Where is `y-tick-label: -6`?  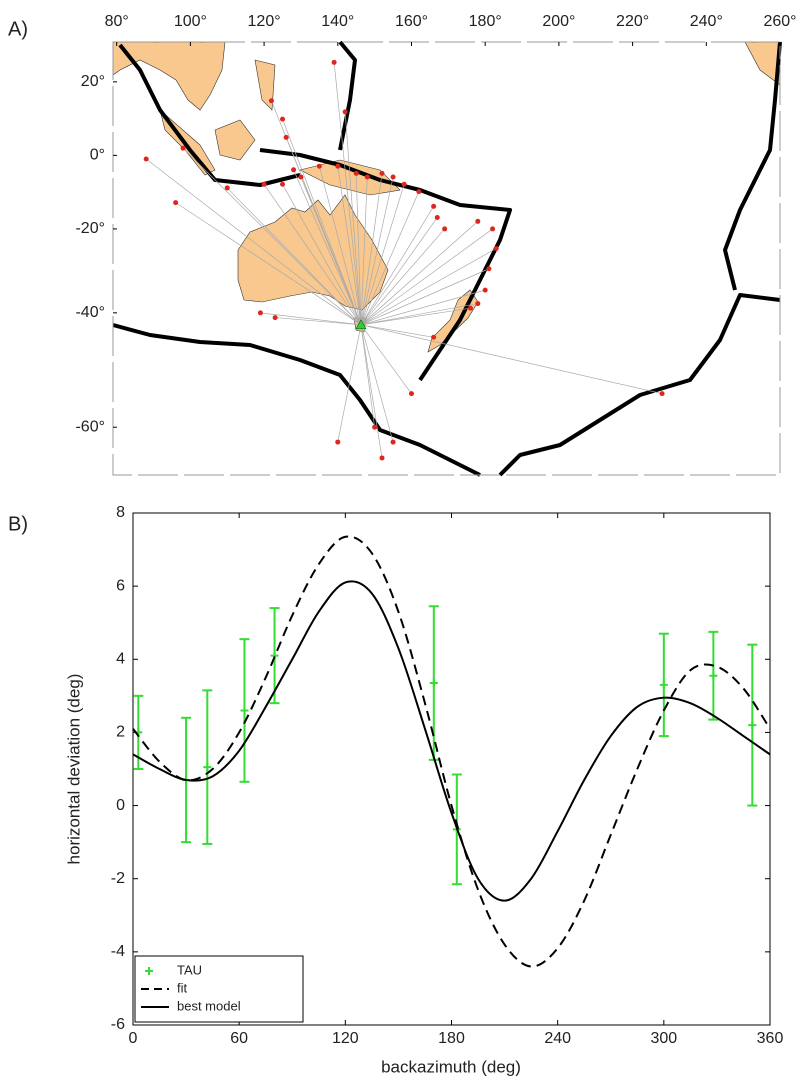 y-tick-label: -6 is located at coordinates (118, 1024).